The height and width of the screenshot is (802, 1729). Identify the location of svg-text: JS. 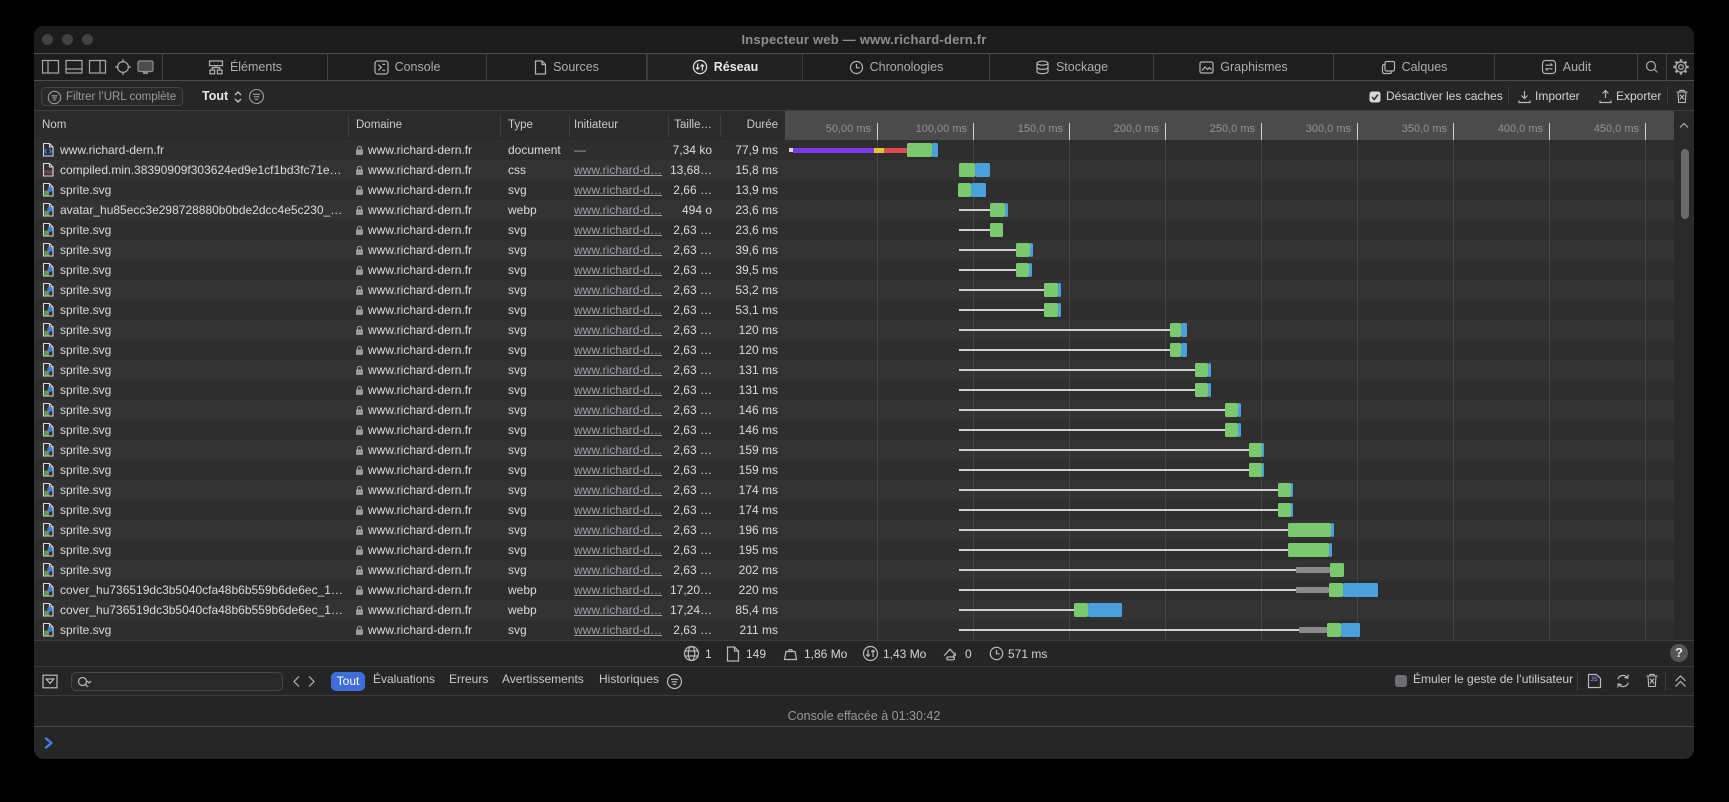
(1593, 680).